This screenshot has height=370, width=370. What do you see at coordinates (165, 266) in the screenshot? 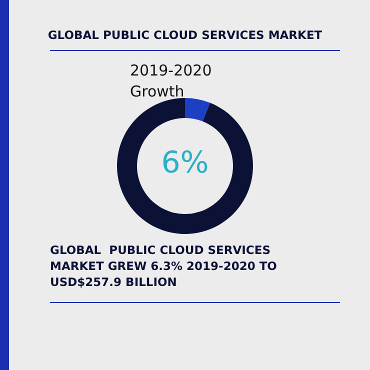
I see `text: GLOBAL PUBLIC CLOUD SERVICES MARKET GREW 6.3% 2019-2020 TO USD$257.9 BILLION` at bounding box center [165, 266].